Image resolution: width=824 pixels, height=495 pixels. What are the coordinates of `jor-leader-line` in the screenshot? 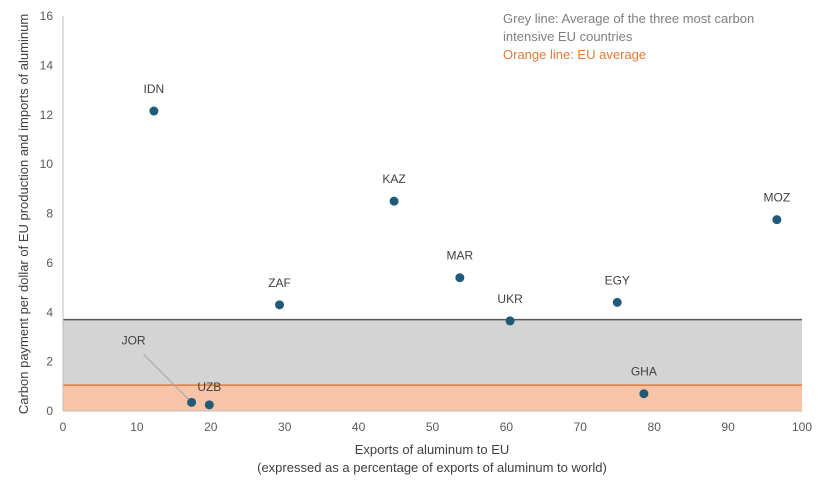 It's located at (166, 377).